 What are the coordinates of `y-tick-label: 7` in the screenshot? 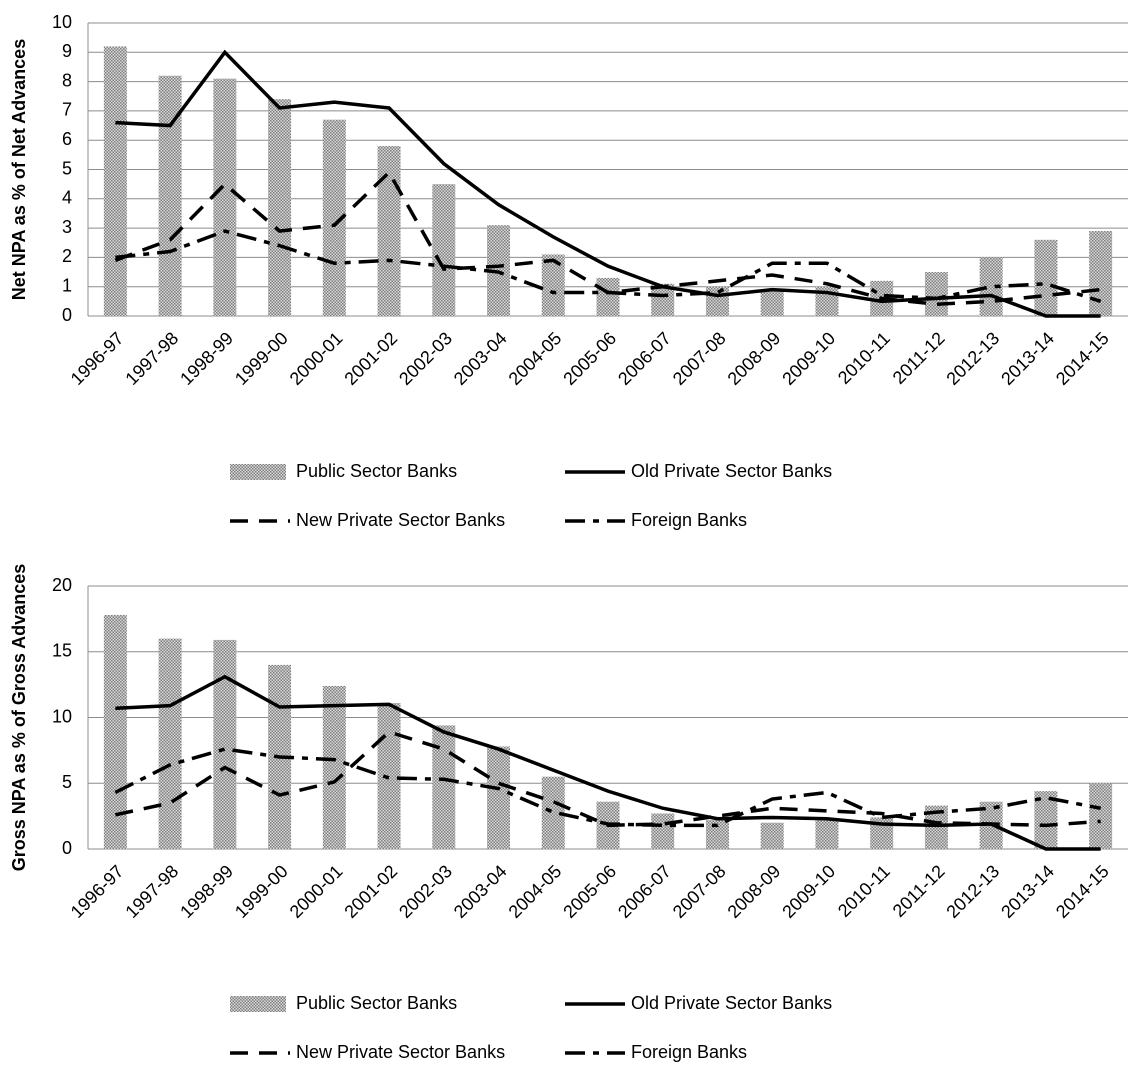 It's located at (67, 110).